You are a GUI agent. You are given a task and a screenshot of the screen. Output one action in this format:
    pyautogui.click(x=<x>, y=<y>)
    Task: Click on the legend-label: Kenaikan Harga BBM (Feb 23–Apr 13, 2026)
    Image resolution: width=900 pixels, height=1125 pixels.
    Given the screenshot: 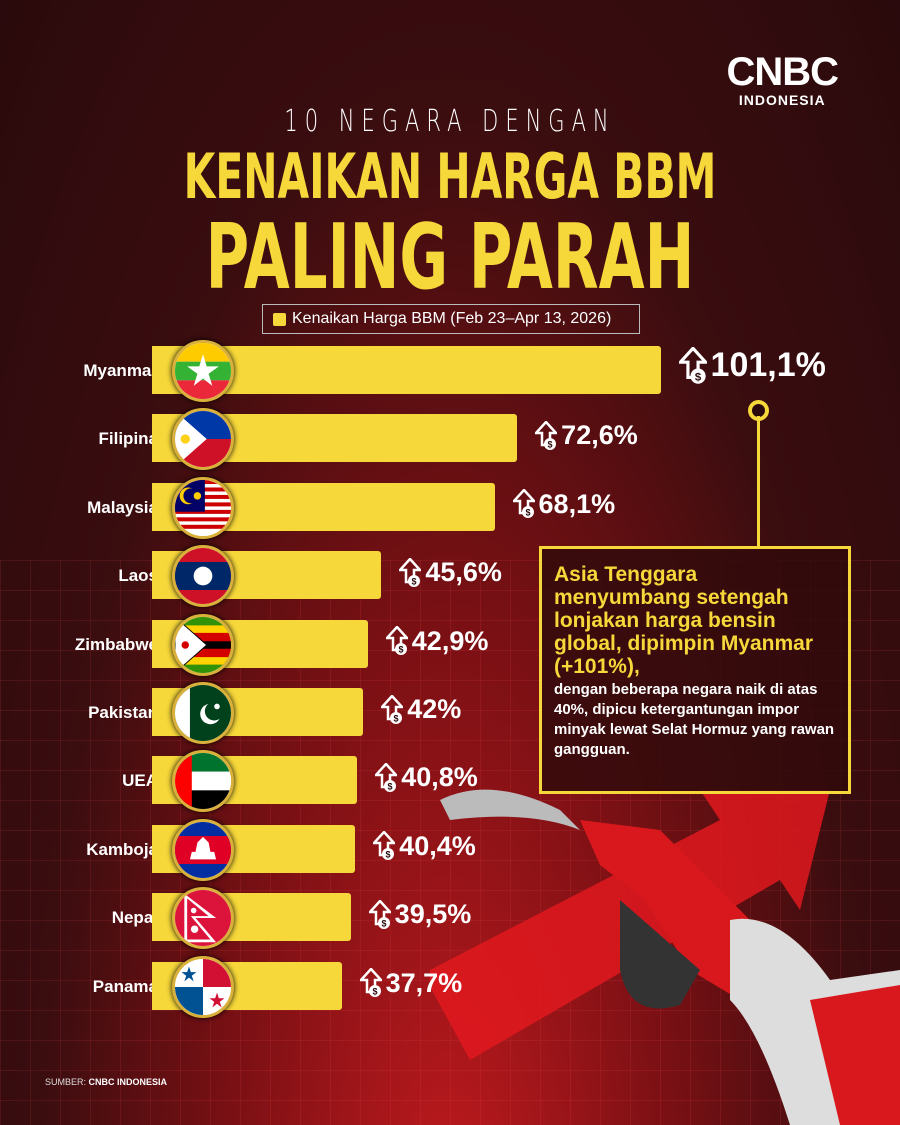 What is the action you would take?
    pyautogui.click(x=452, y=318)
    